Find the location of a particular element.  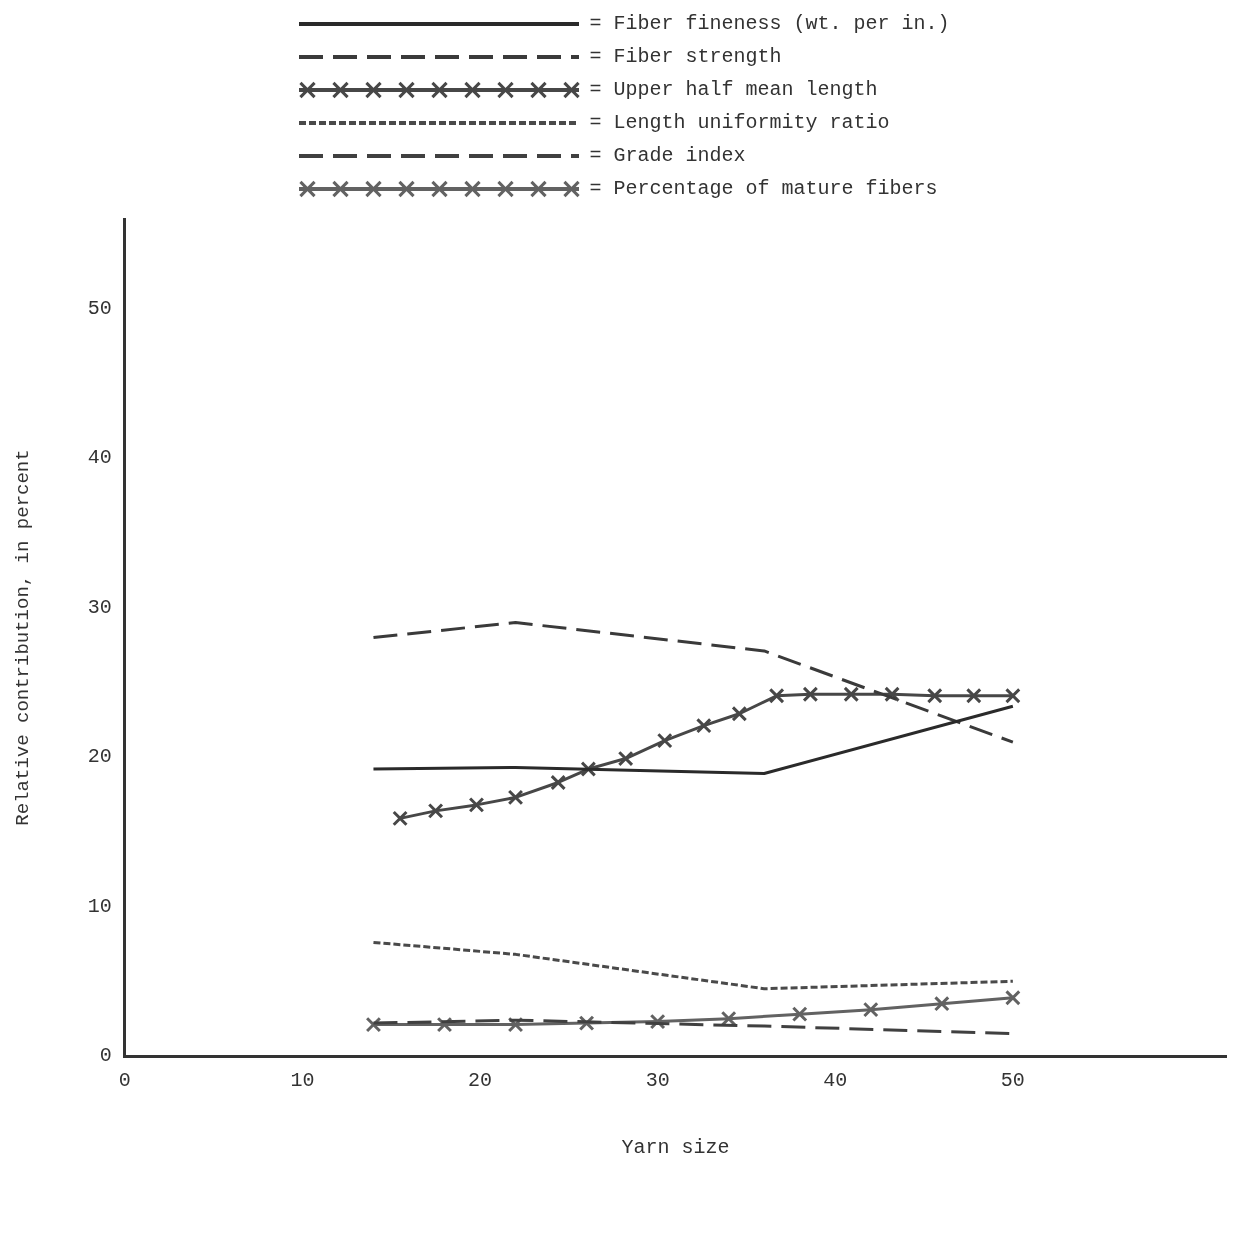

y-tick-label: 10 is located at coordinates (99, 906).